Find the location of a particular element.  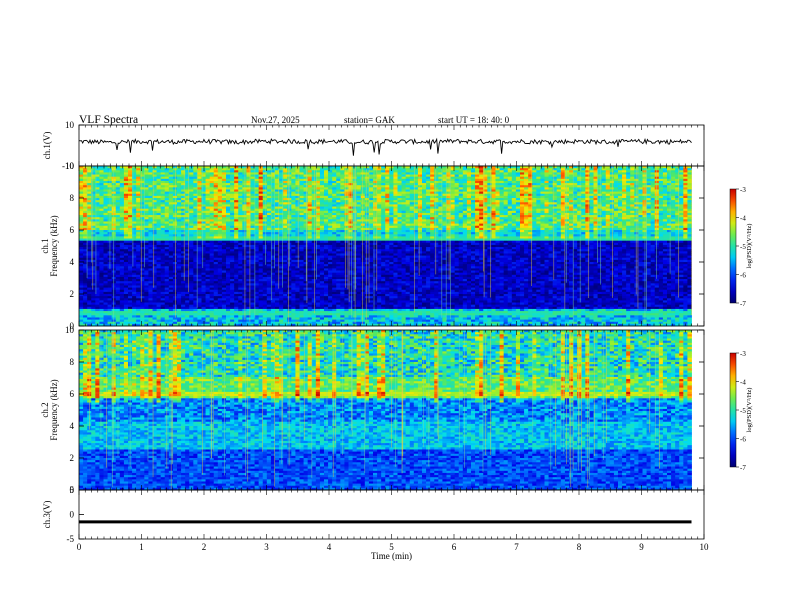

ch2-ytick-label: 2 is located at coordinates (72, 458).